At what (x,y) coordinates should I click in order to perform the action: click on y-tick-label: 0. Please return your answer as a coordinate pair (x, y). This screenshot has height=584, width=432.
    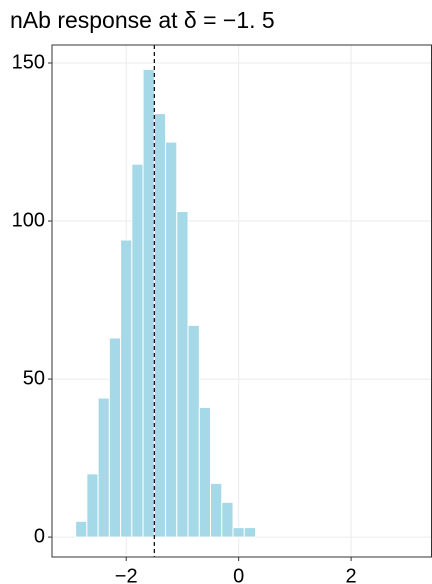
    Looking at the image, I should click on (39, 536).